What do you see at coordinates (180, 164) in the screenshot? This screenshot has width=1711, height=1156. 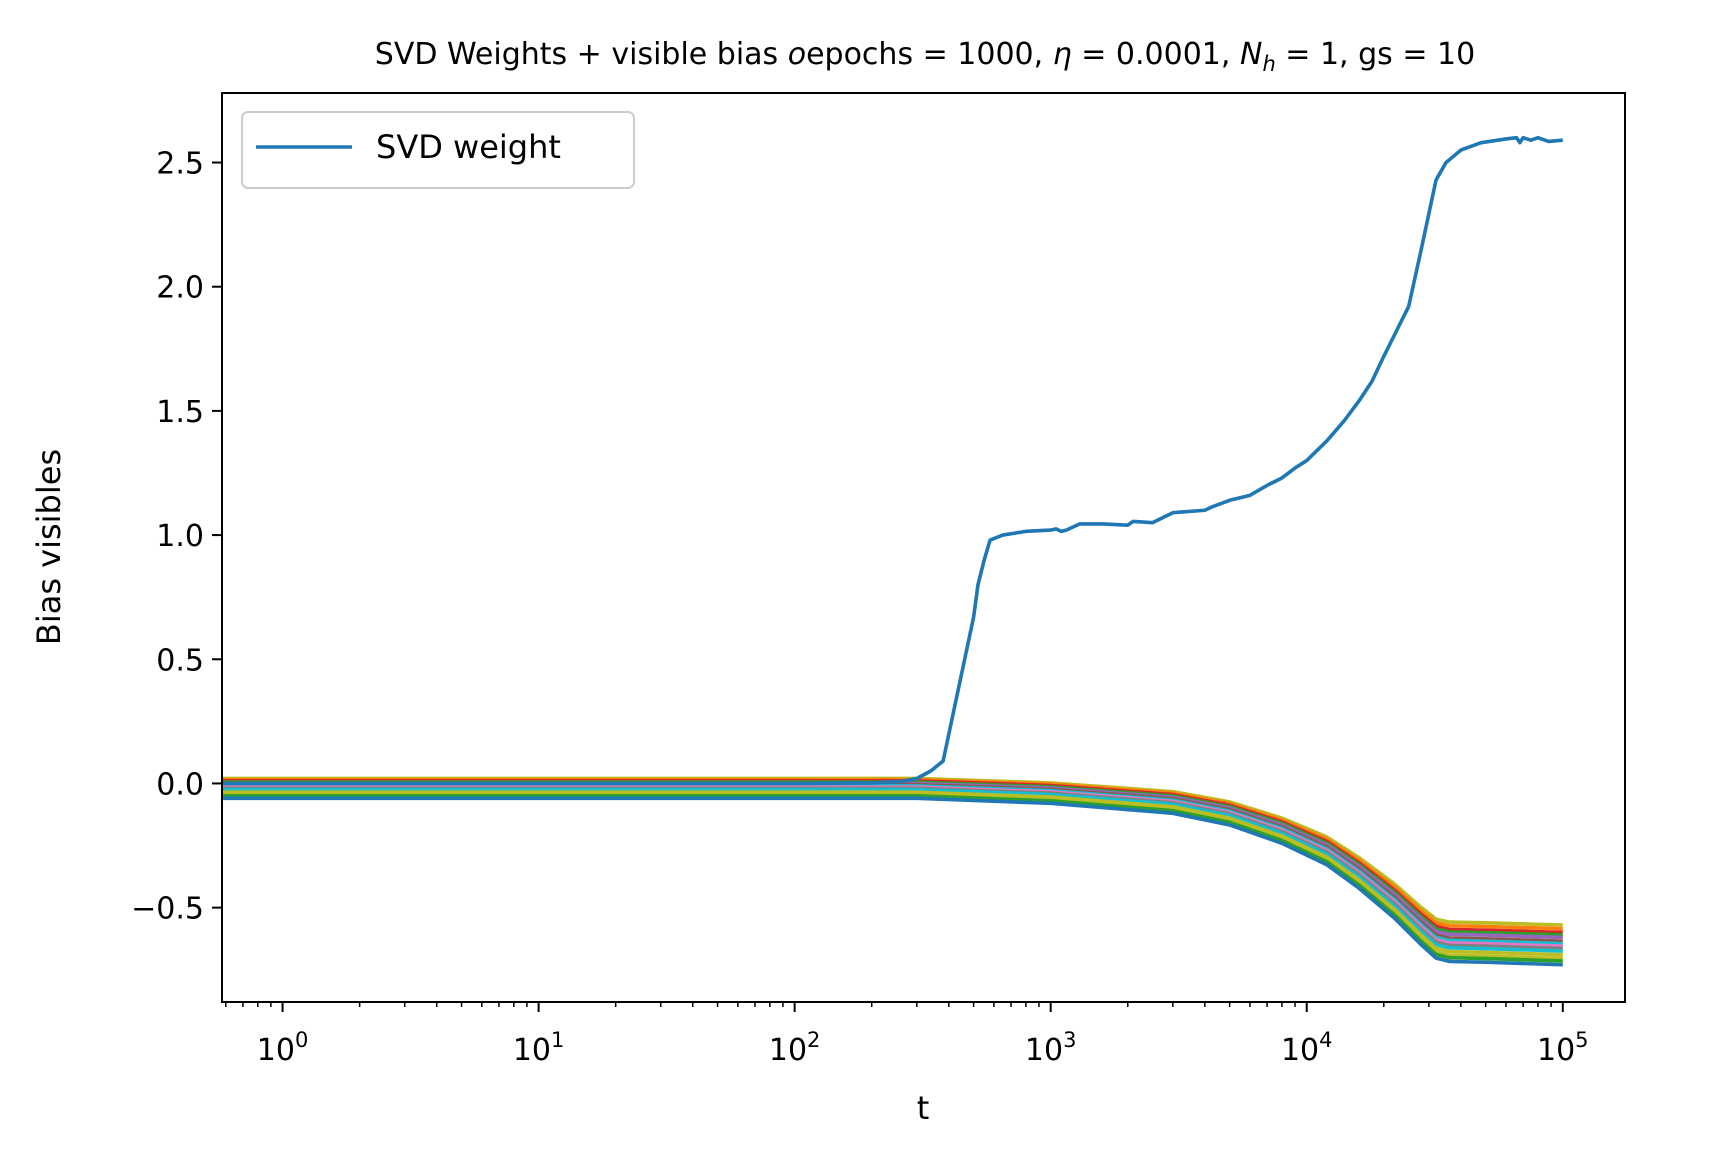 I see `y-tick-label: 2.5` at bounding box center [180, 164].